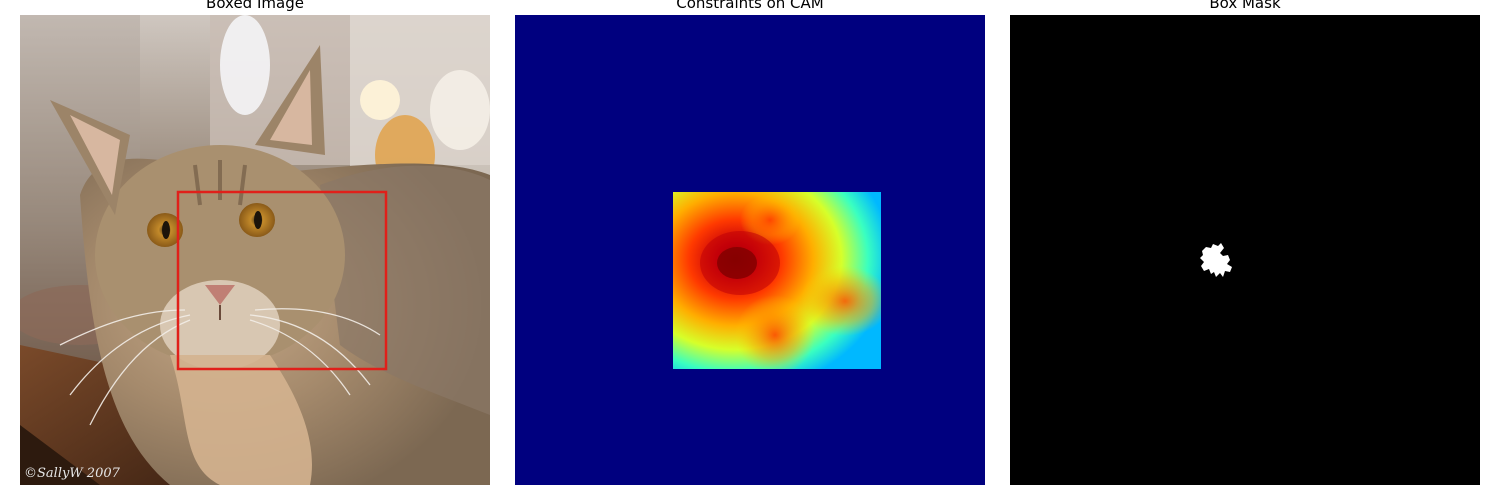  What do you see at coordinates (1216, 260) in the screenshot?
I see `mask-blob` at bounding box center [1216, 260].